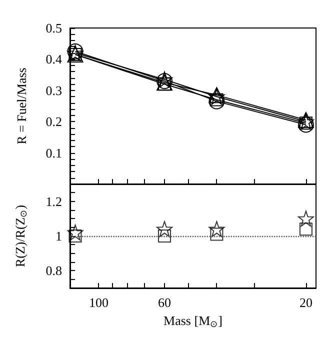  Describe the element at coordinates (54, 90) in the screenshot. I see `y-tick-label: 0.3` at that location.